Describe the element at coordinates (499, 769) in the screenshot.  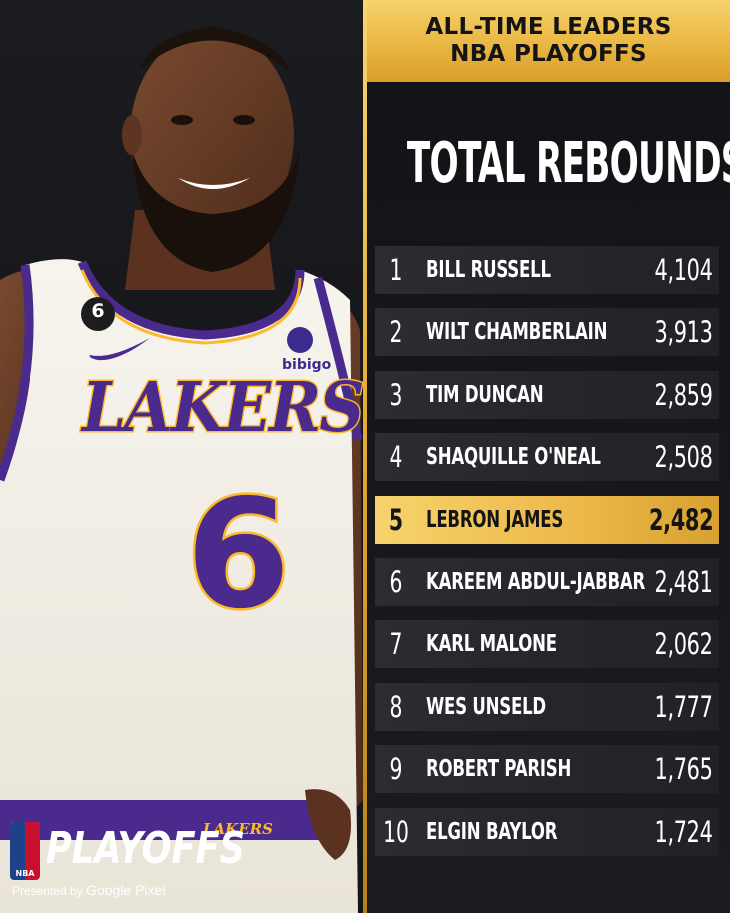
I see `leader-name: ROBERT PARISH` at that location.